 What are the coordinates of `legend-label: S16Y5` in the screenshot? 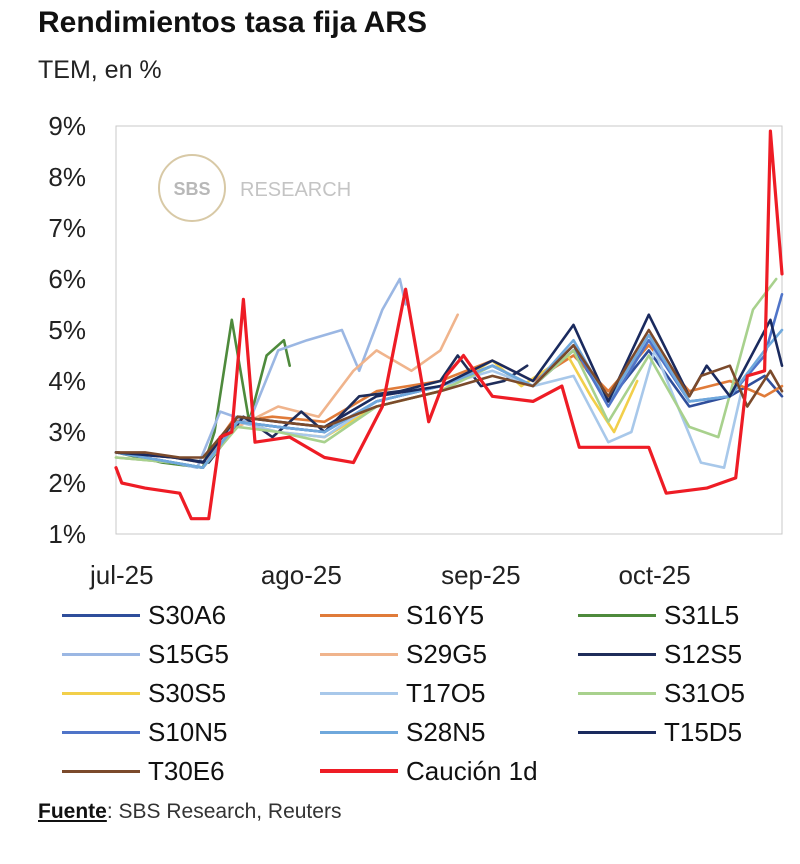 It's located at (445, 614).